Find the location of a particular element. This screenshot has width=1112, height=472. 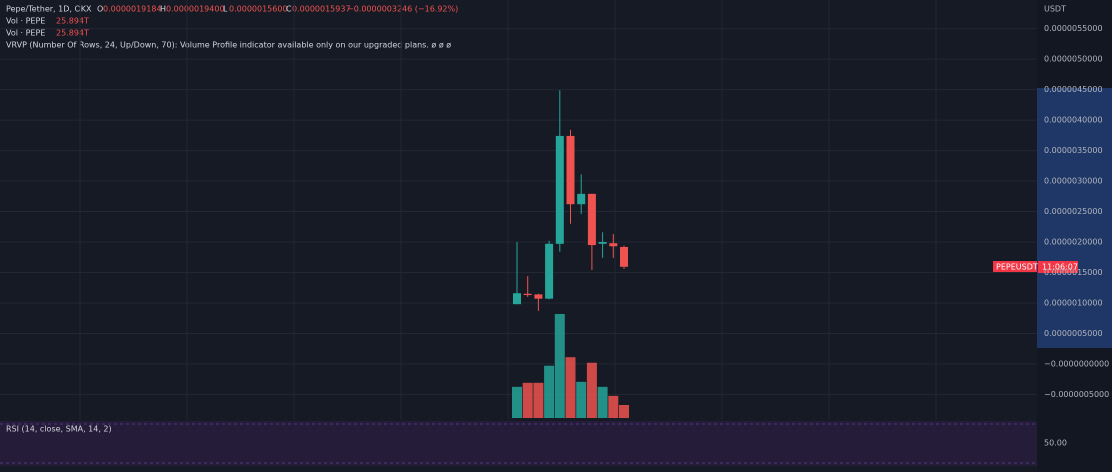

y-tick-label: −0.0000000000 is located at coordinates (1076, 363).